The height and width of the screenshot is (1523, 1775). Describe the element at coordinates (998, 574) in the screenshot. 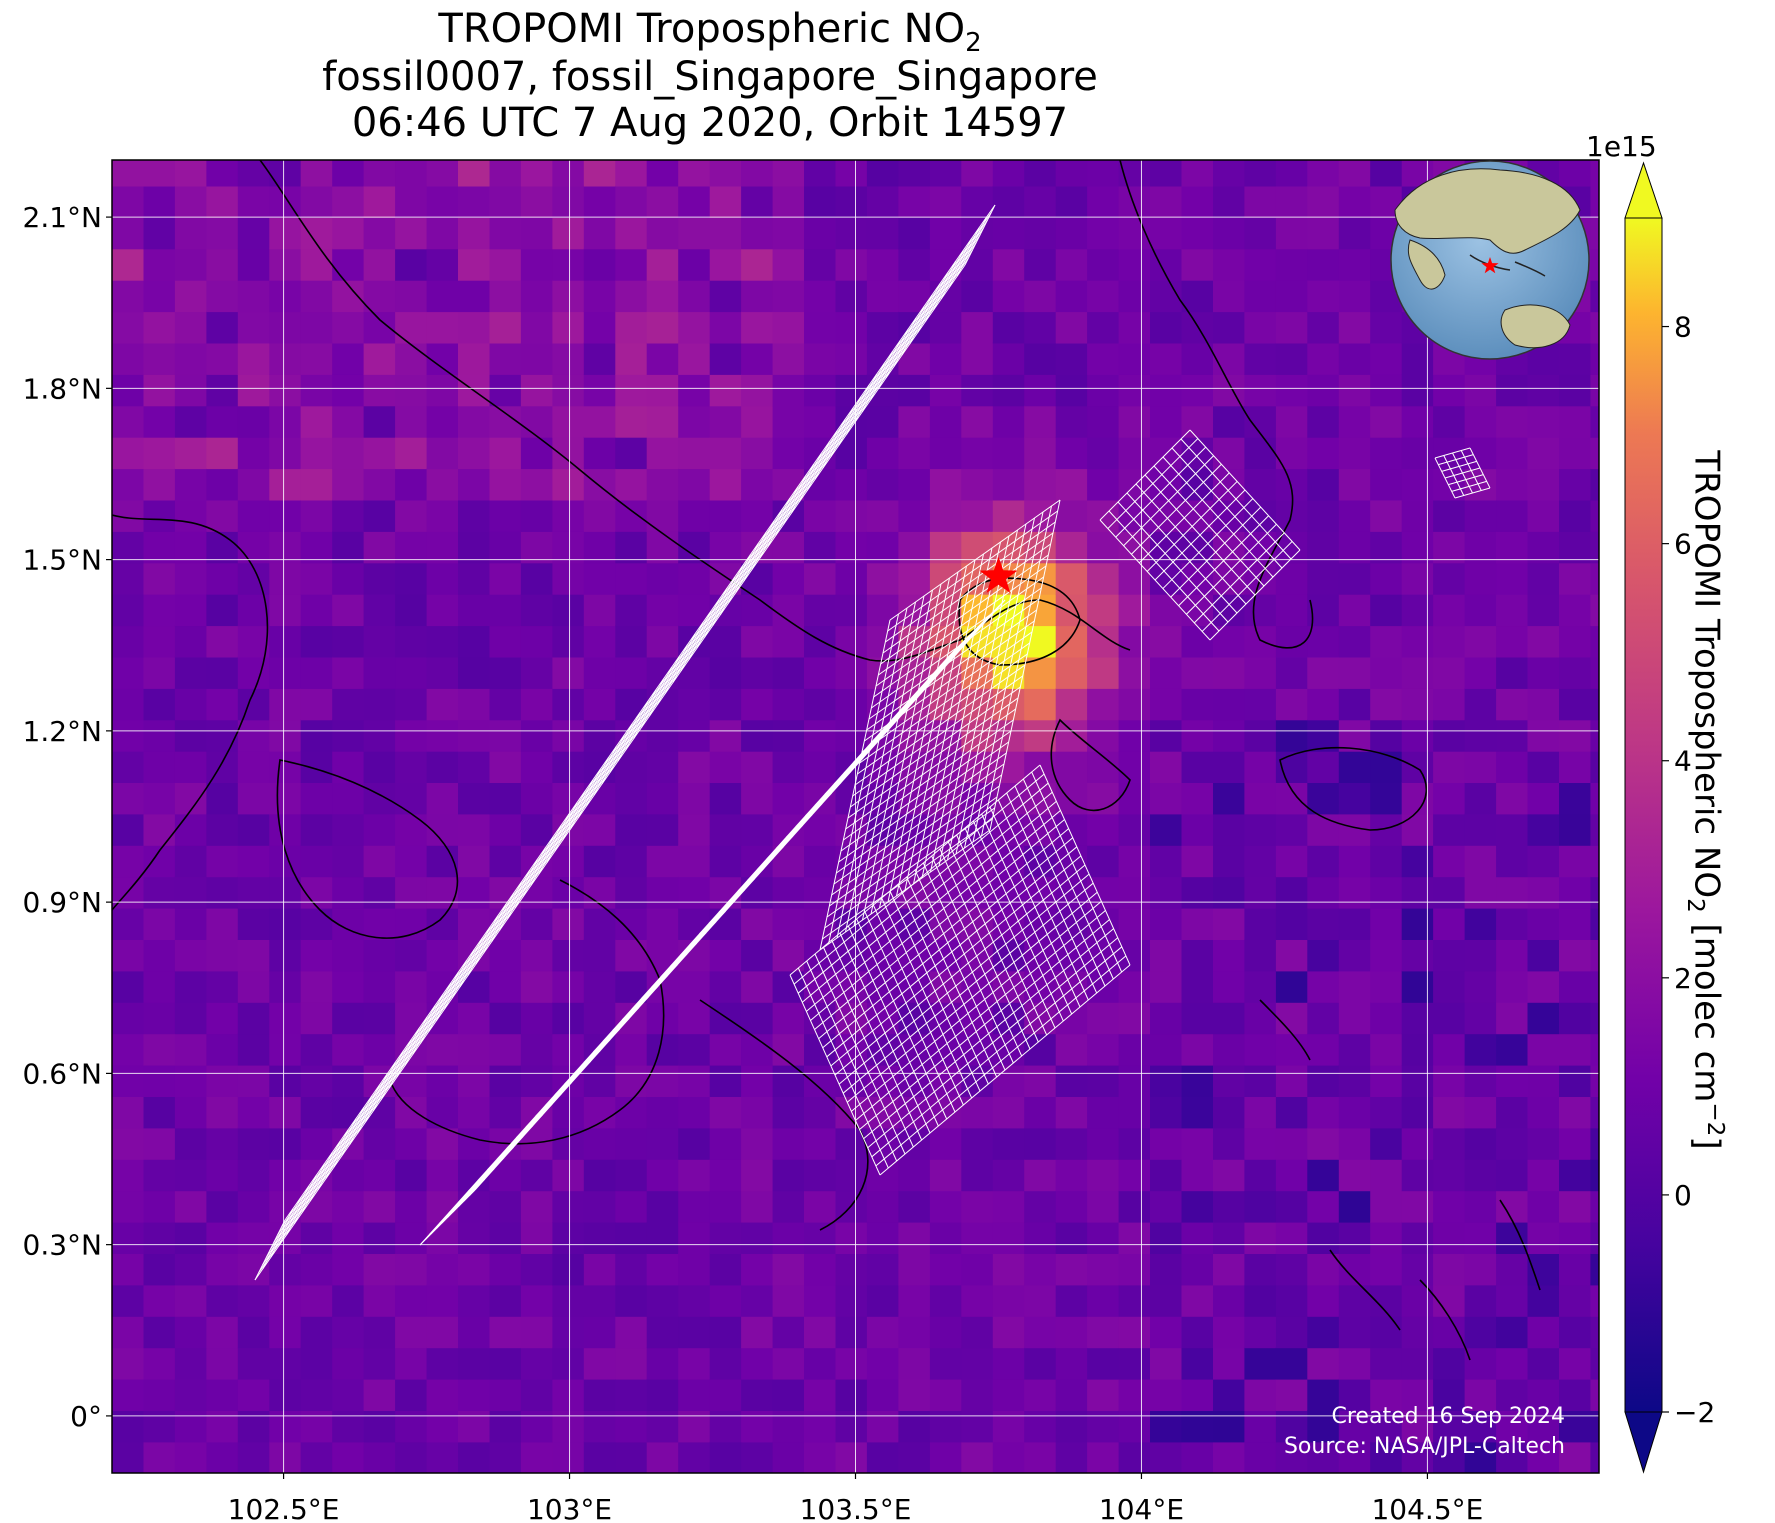

I see `site-marker-star-icon` at that location.